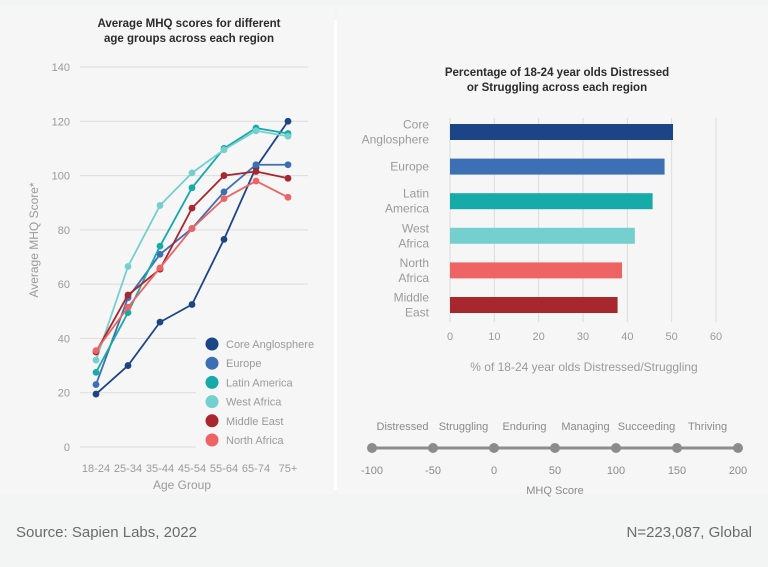  I want to click on mhq-category-label: Managing, so click(585, 427).